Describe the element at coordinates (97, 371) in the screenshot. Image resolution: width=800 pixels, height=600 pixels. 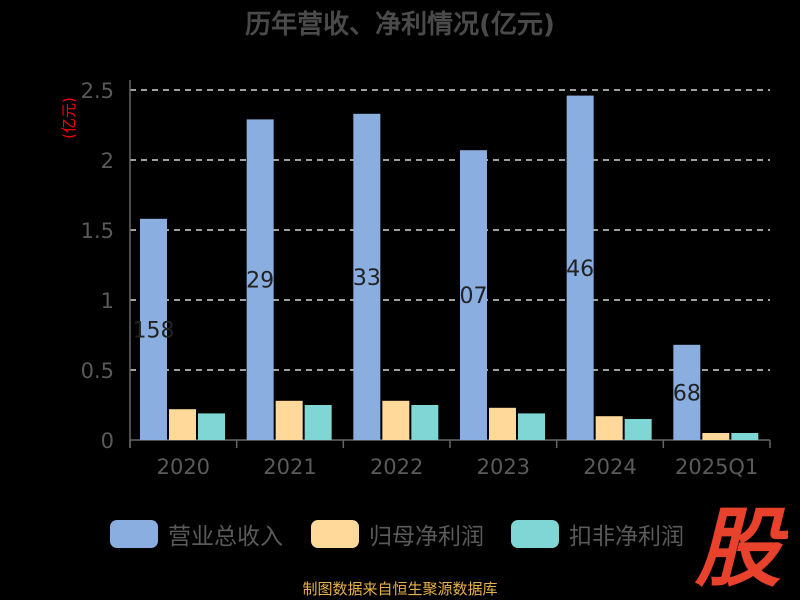
I see `y-tick-label: 0.5` at that location.